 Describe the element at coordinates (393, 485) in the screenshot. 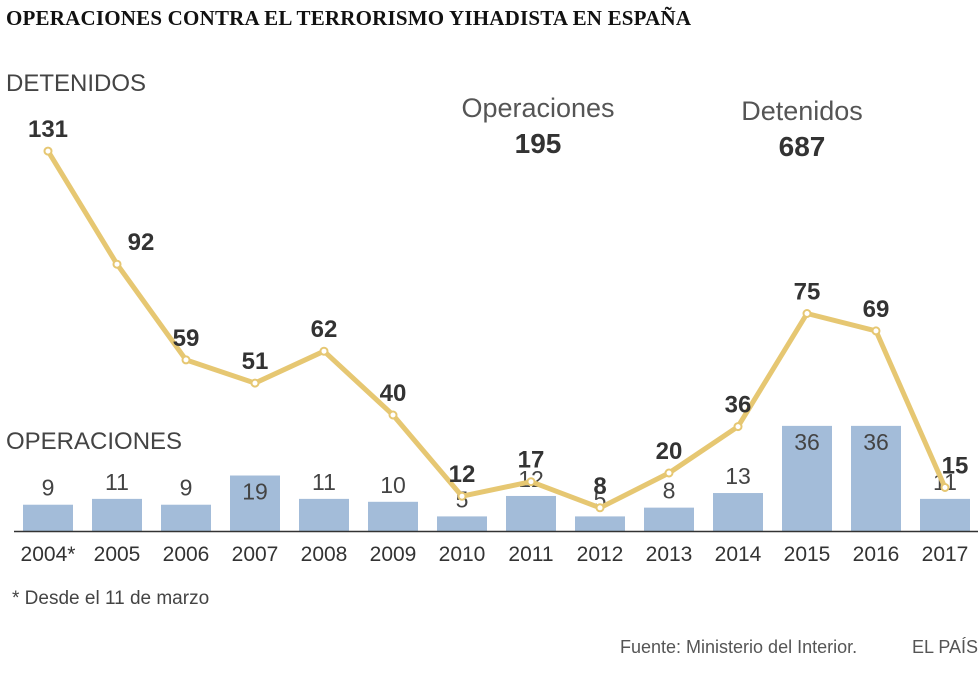

I see `bar-value-label: 10` at that location.